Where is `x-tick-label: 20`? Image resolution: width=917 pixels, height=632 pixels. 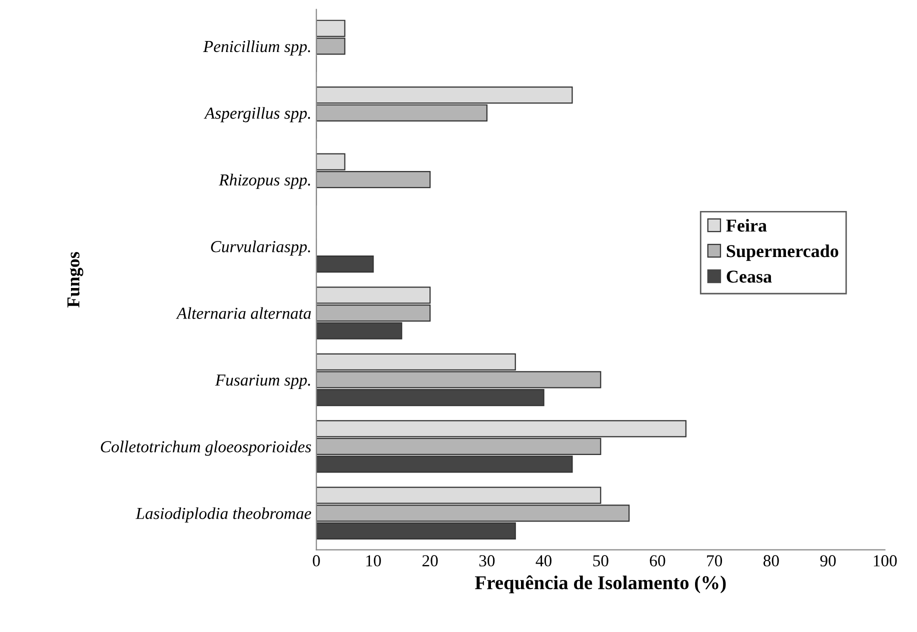
x-tick-label: 20 is located at coordinates (430, 560).